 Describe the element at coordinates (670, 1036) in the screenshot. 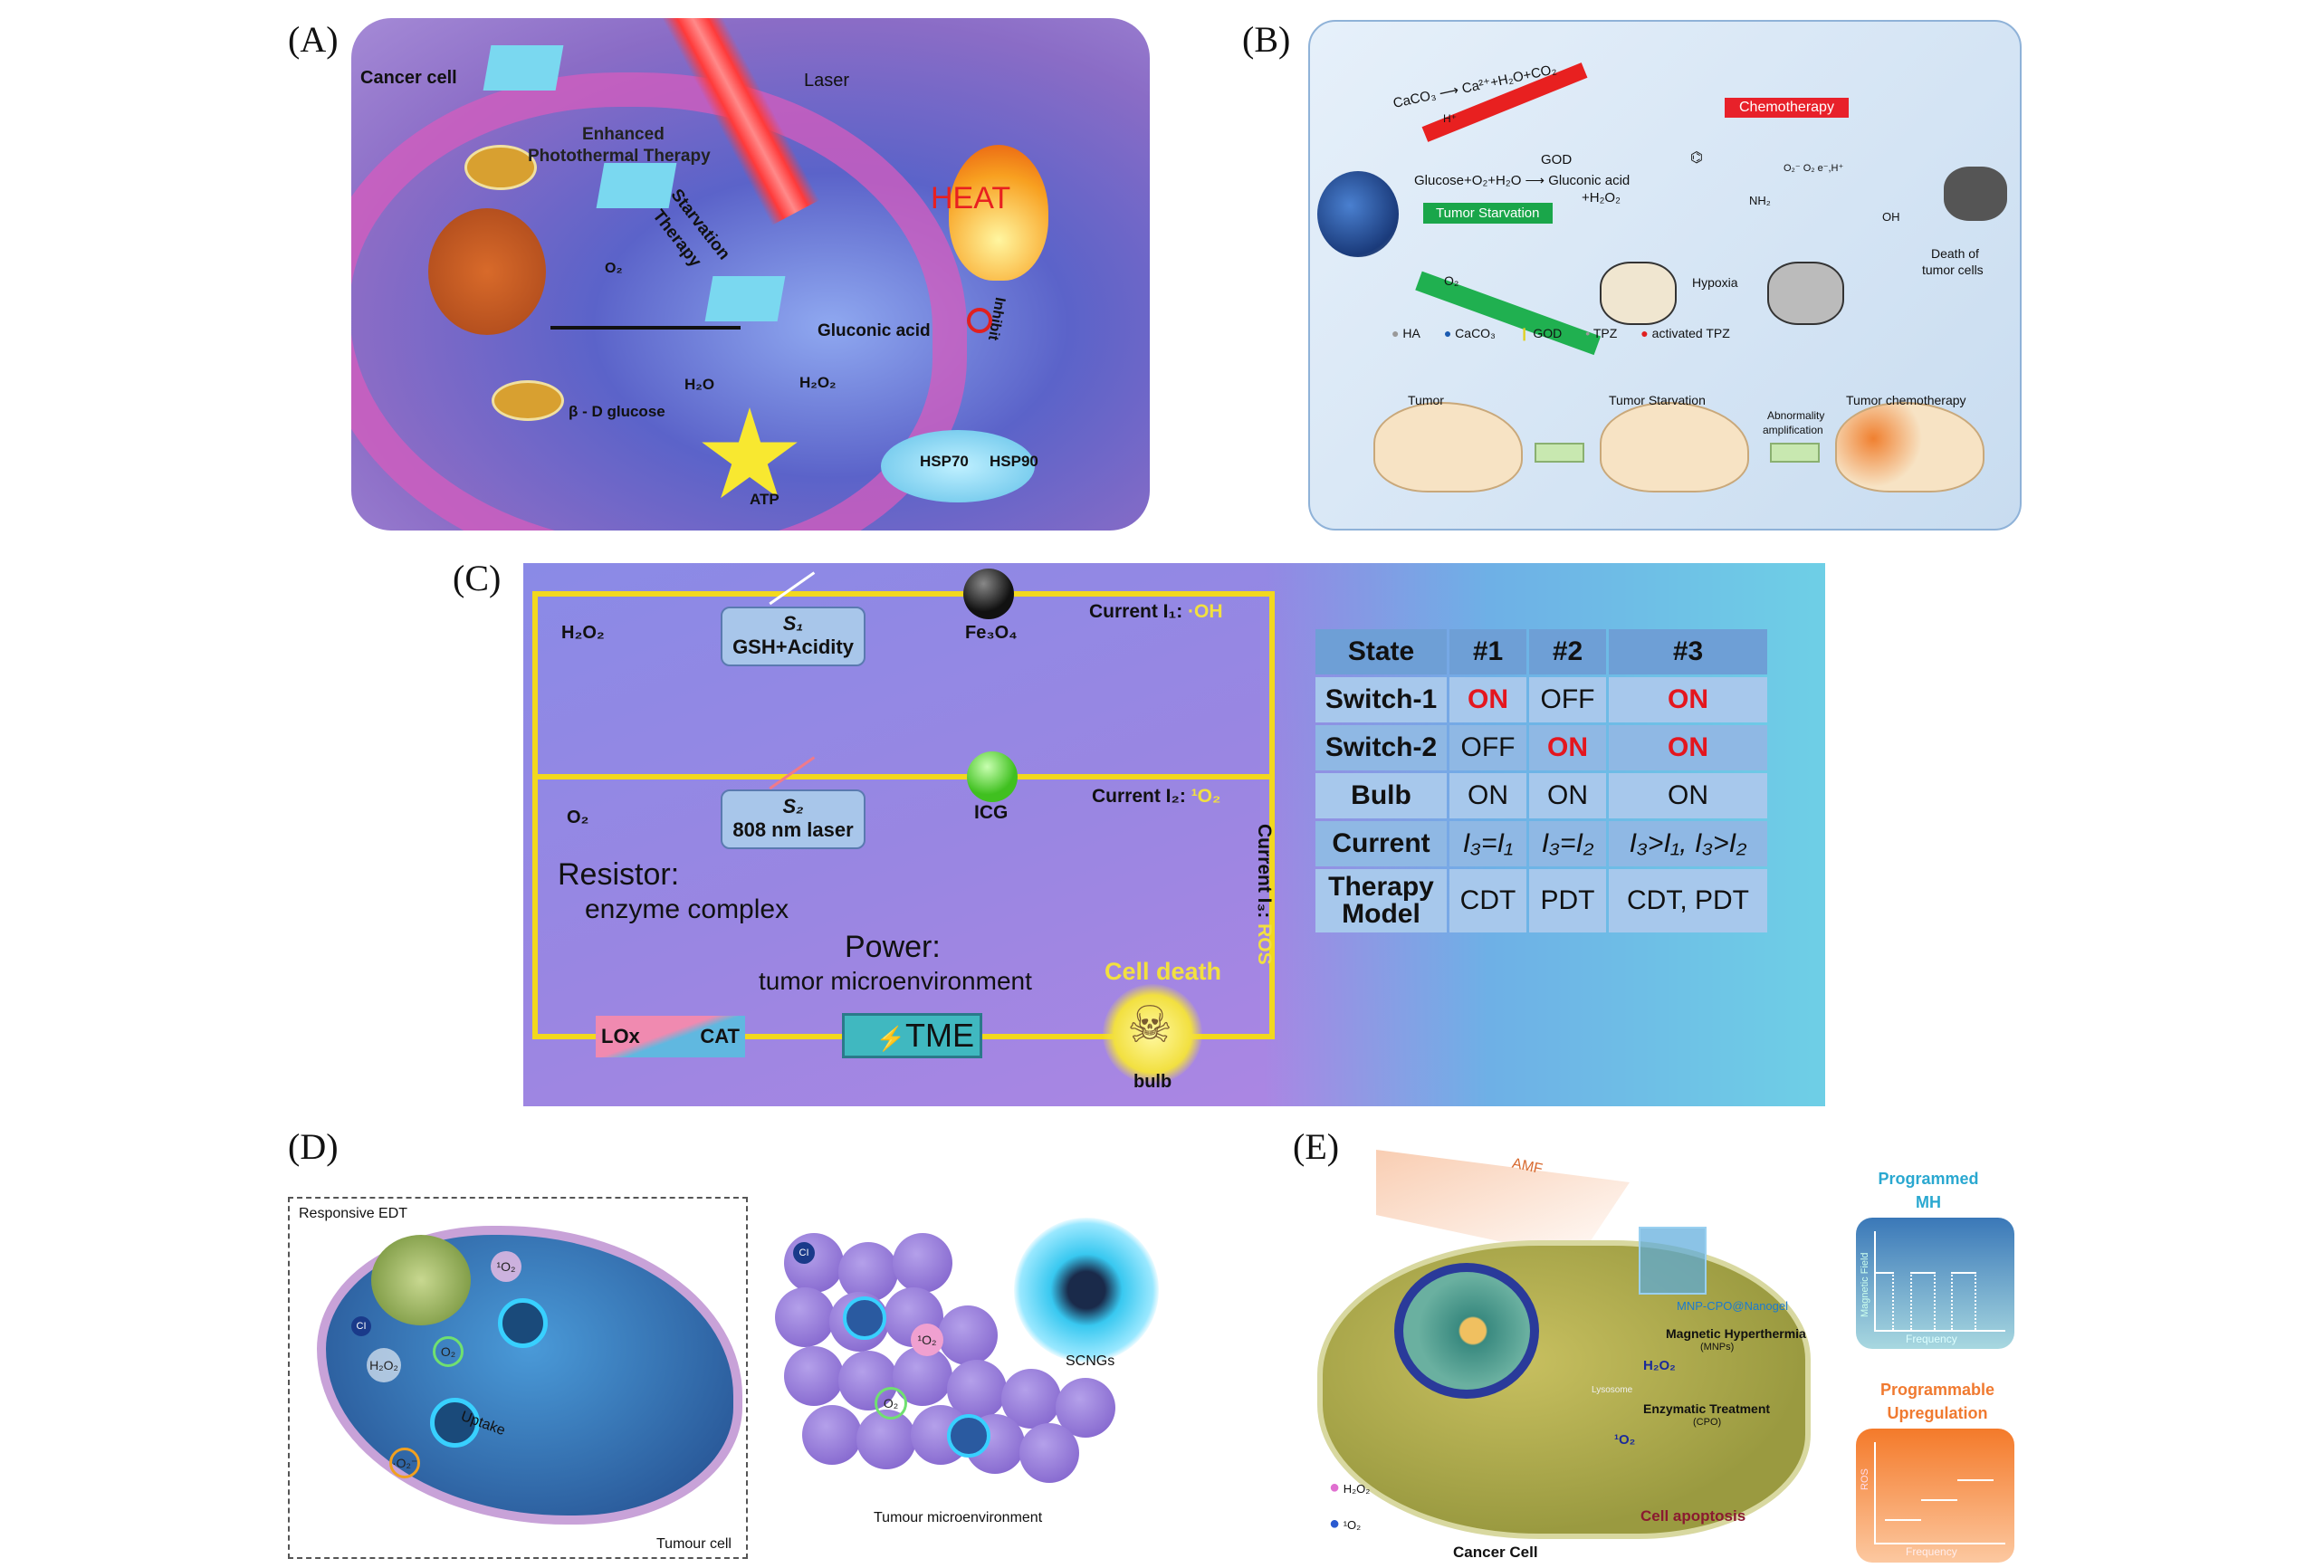

I see `resistor-lox-cat: LOx CAT` at that location.